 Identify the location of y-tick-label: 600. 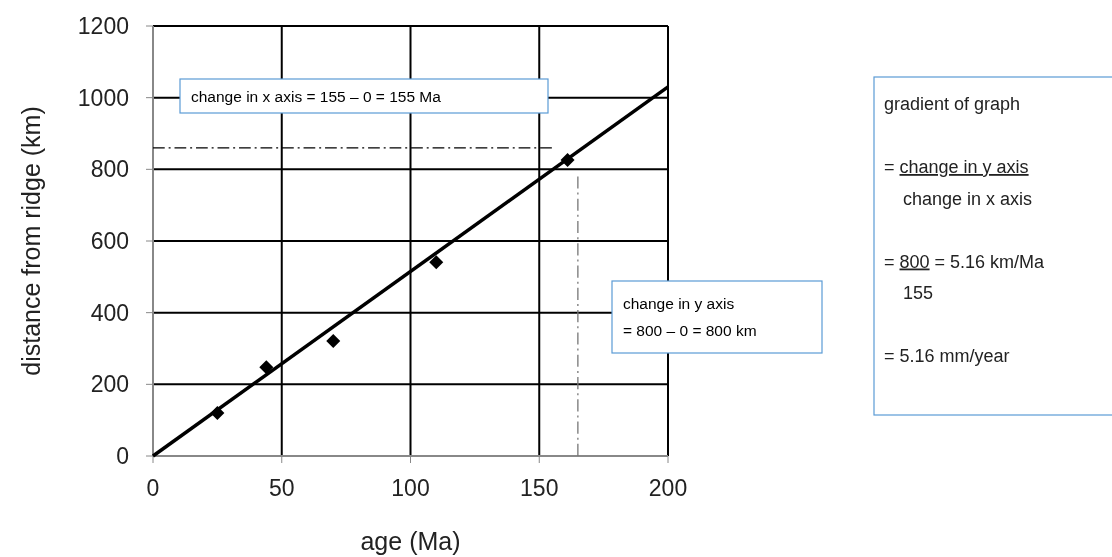
(109, 241).